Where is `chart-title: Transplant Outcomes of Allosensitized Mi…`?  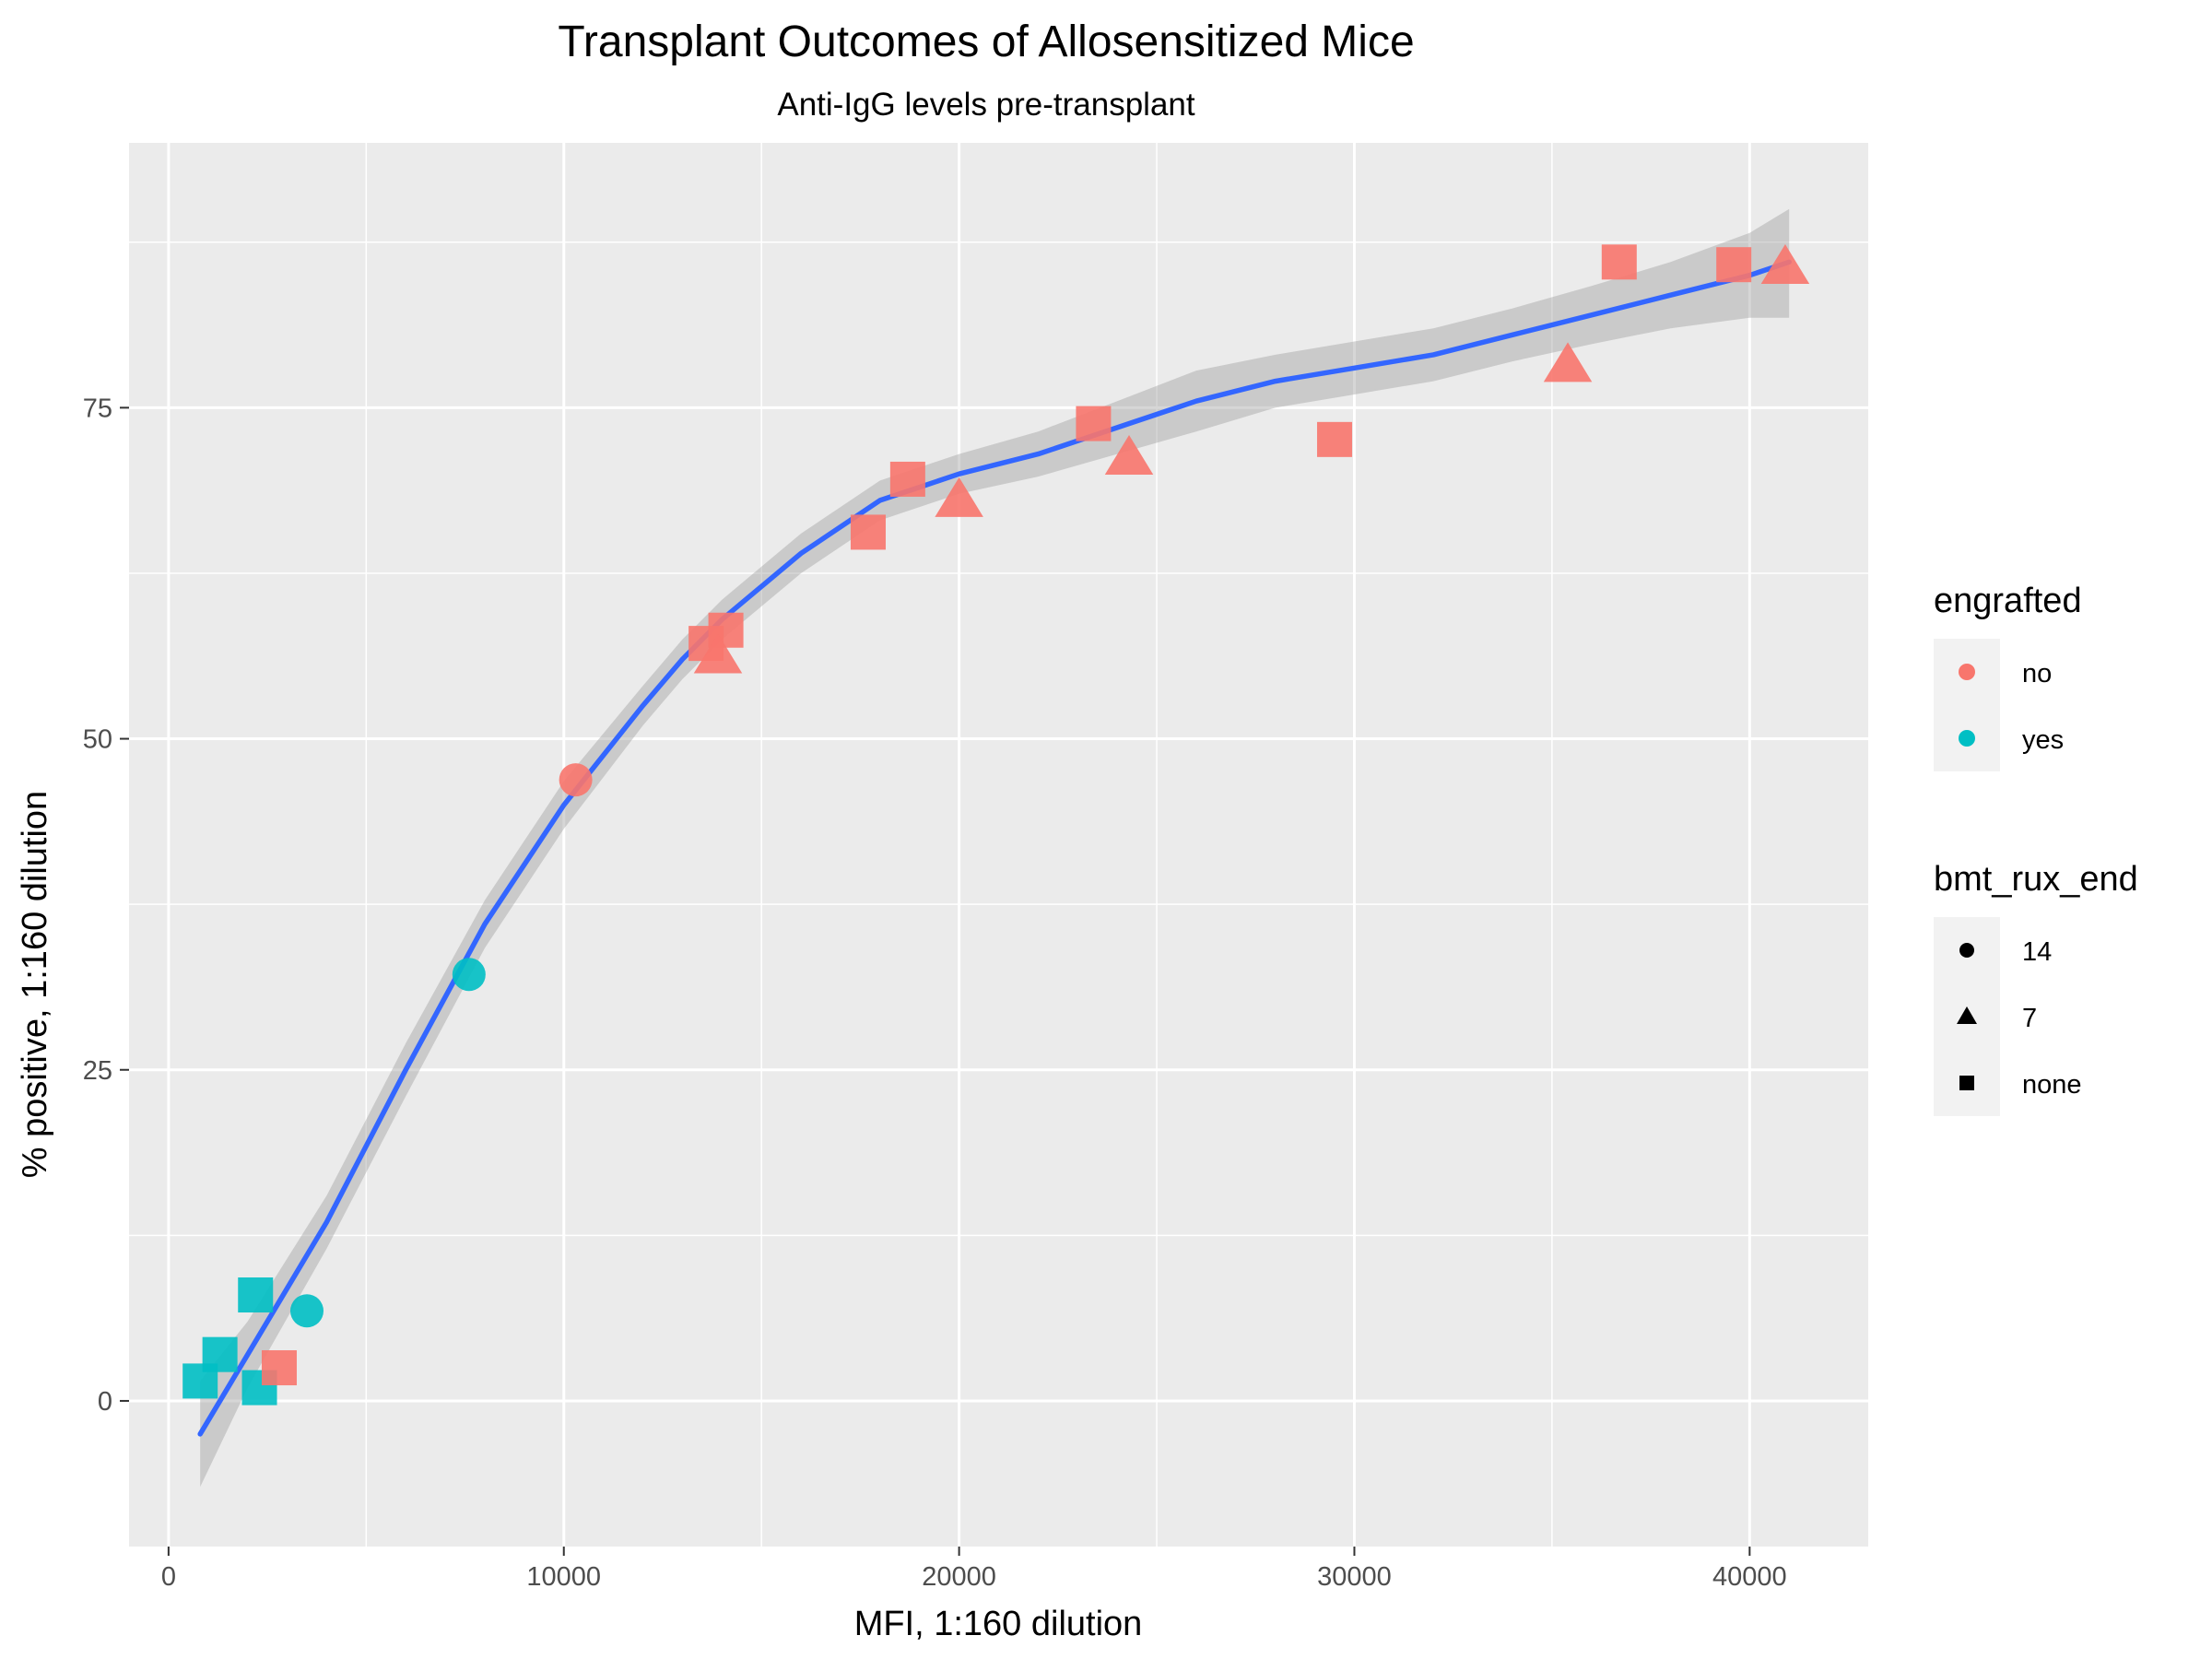 chart-title: Transplant Outcomes of Allosensitized Mi… is located at coordinates (986, 42).